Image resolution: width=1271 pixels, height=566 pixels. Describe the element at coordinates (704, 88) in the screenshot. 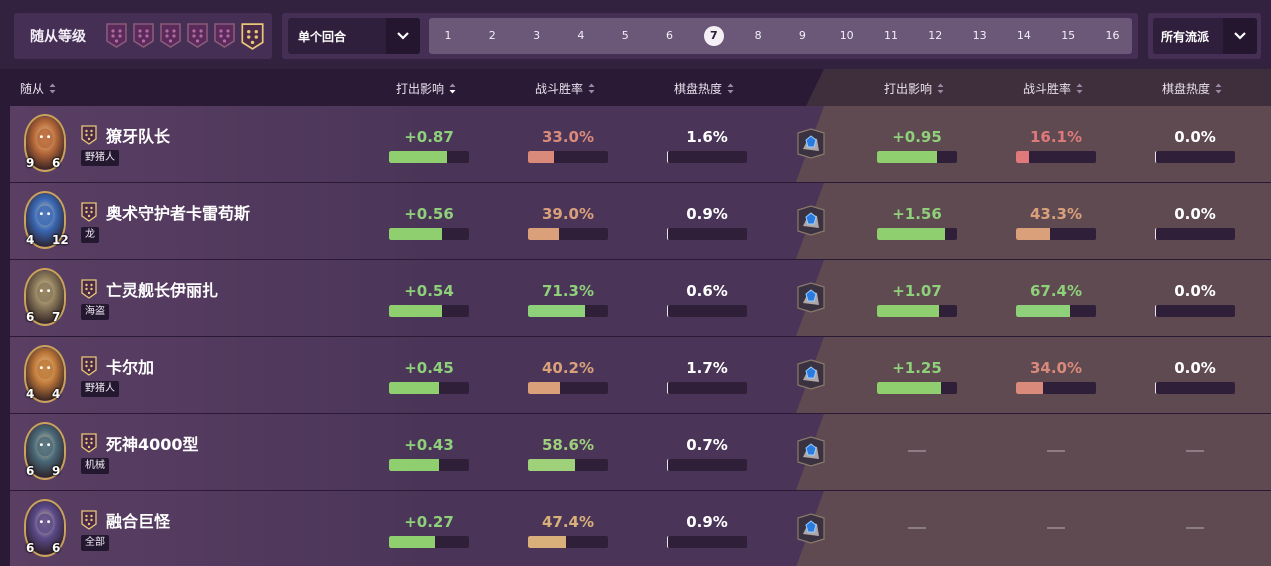

I see `col-popularity-header: 棋盘热度` at that location.